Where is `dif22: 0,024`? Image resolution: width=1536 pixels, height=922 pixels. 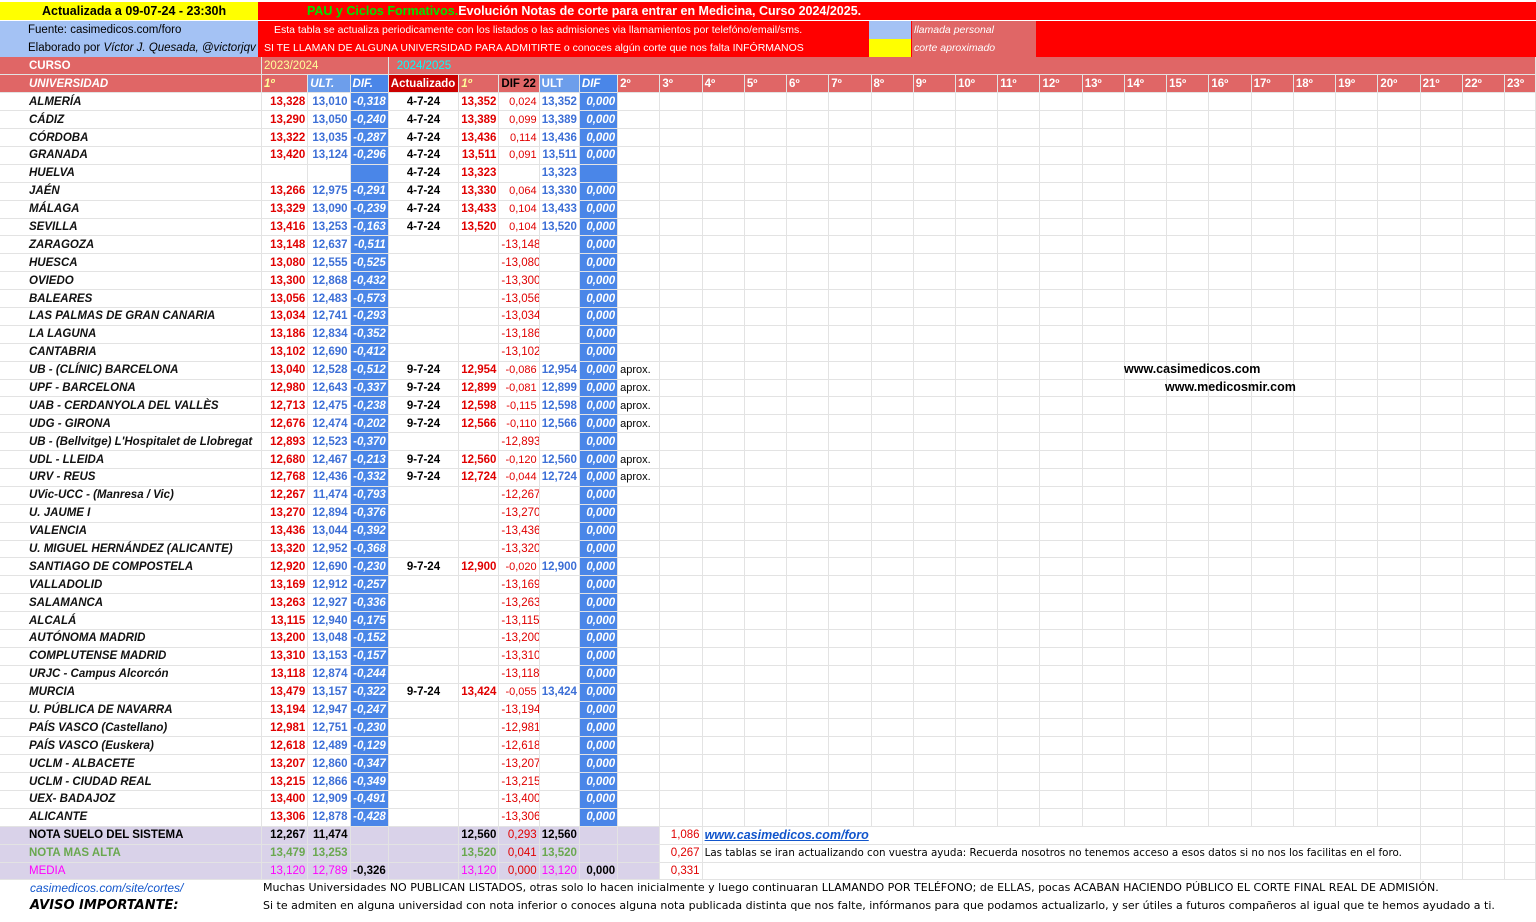
dif22: 0,024 is located at coordinates (519, 102).